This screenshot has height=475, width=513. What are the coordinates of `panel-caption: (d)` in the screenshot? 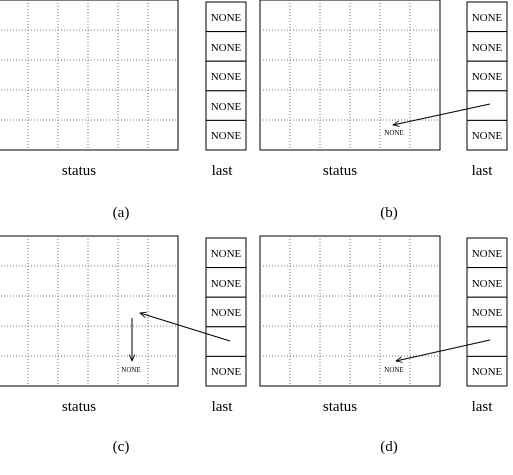 It's located at (389, 447).